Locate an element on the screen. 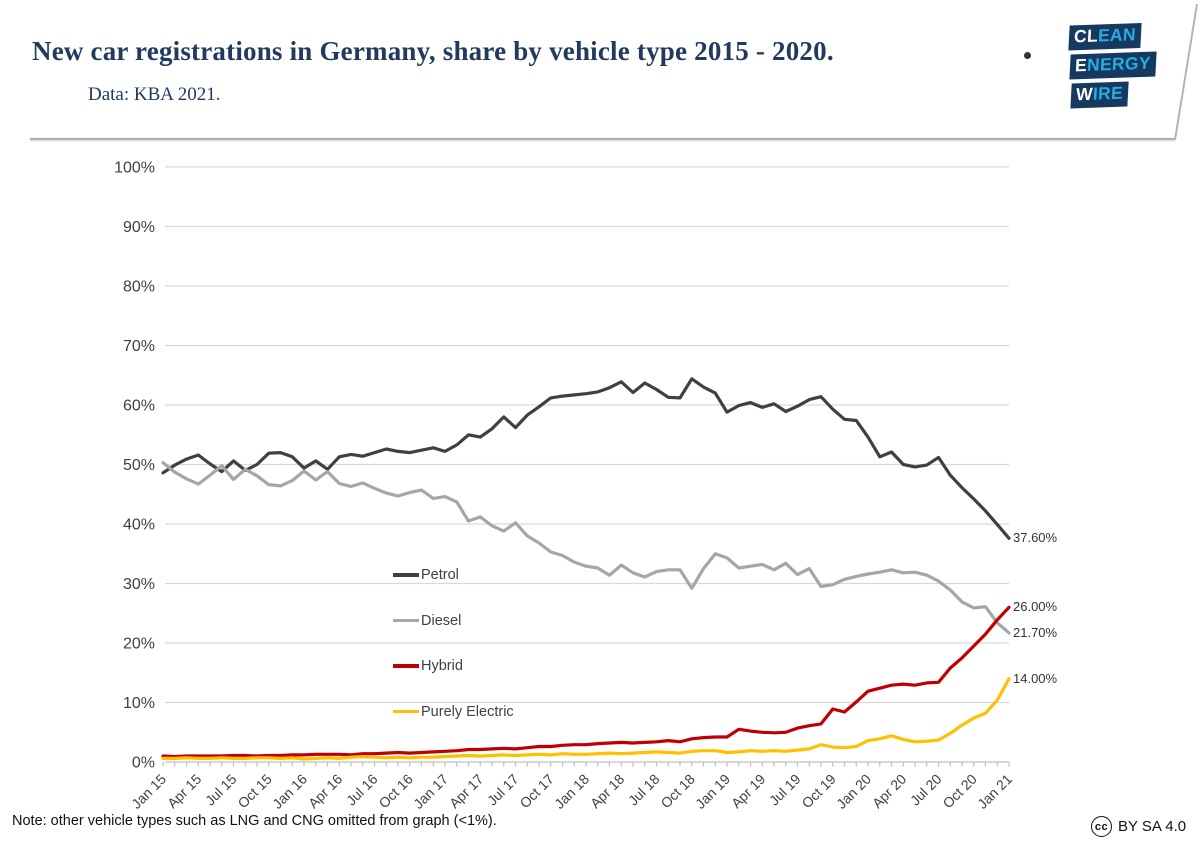 The image size is (1200, 848). y-axis-label-40: 40% is located at coordinates (139, 525).